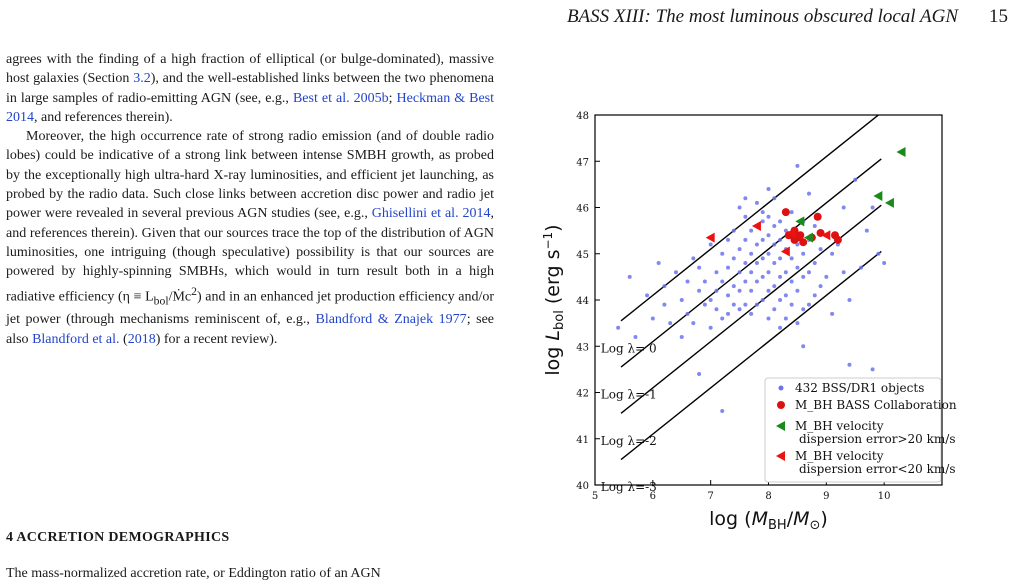  I want to click on subscript: bol, so click(161, 301).